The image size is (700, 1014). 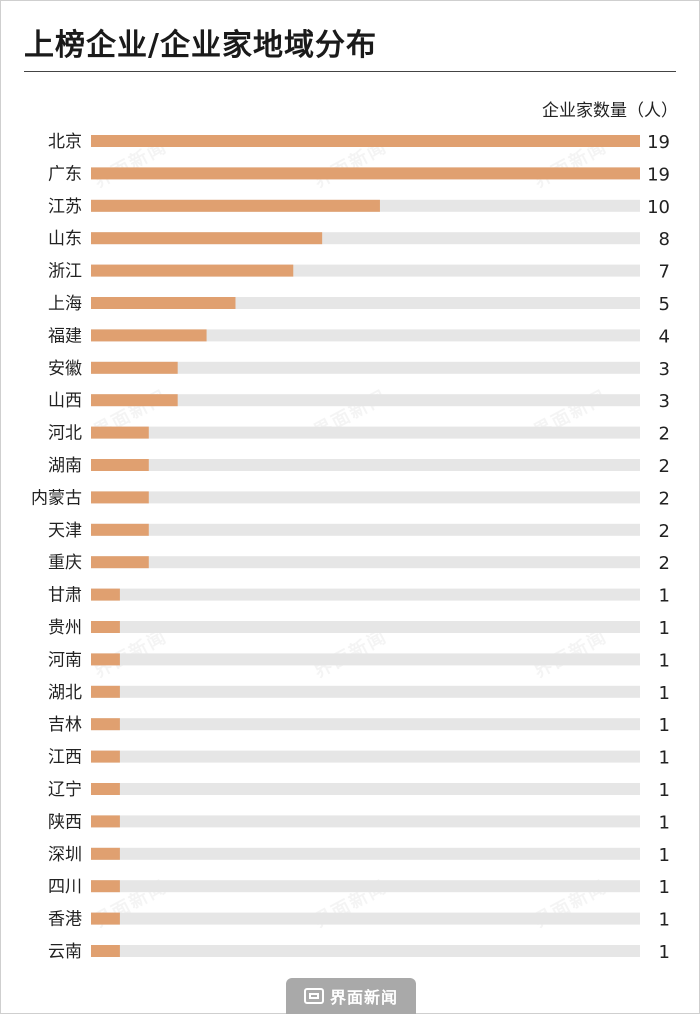 I want to click on logo-text: 界面新闻, so click(x=363, y=997).